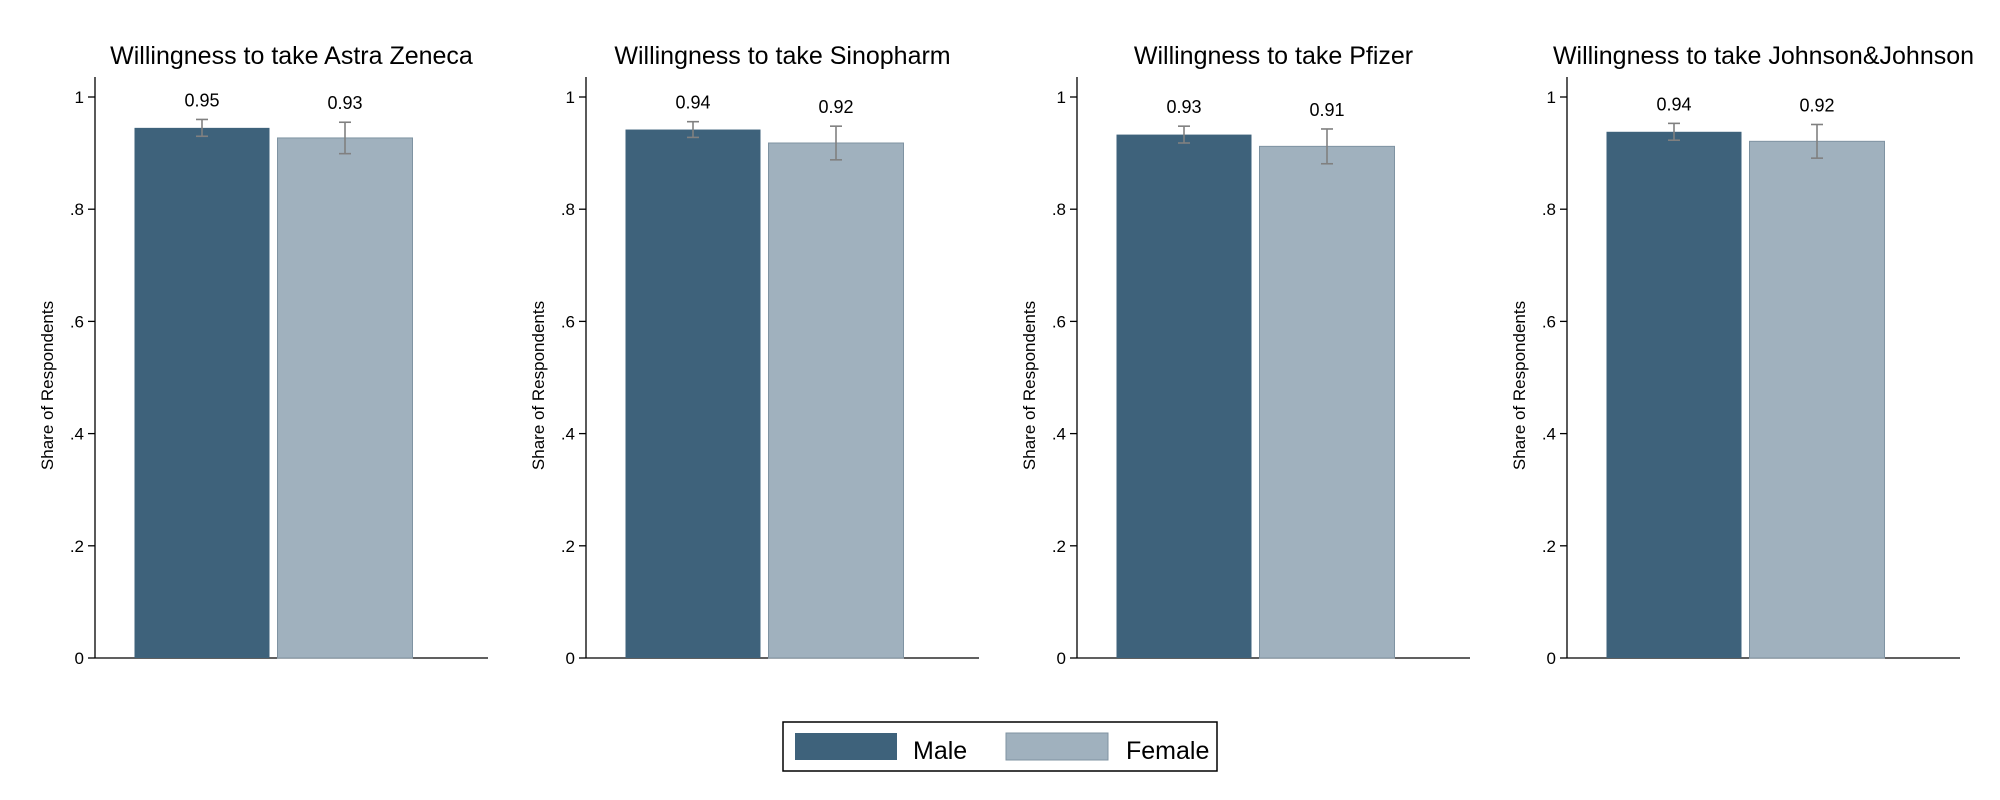 This screenshot has width=2000, height=800. Describe the element at coordinates (846, 746) in the screenshot. I see `legend-swatch-male` at that location.